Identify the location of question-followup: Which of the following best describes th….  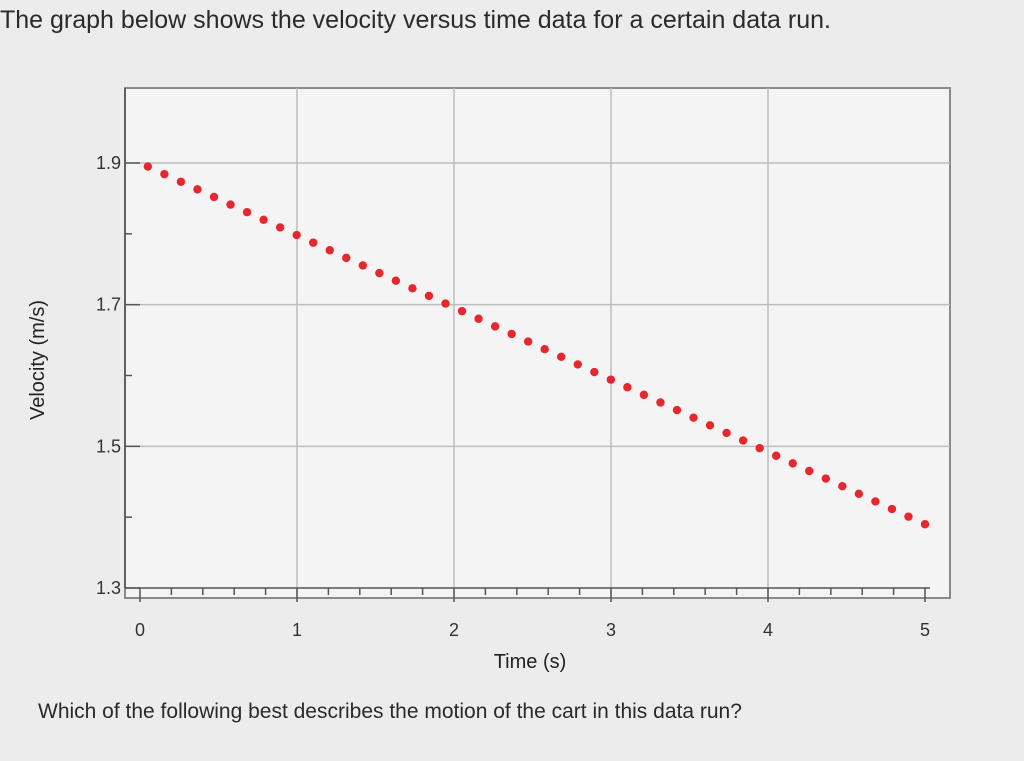
(390, 711).